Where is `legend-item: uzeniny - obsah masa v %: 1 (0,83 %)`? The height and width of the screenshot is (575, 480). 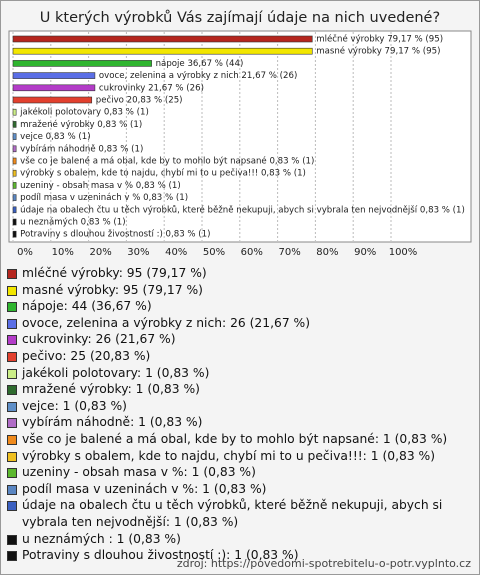
legend-item: uzeniny - obsah masa v %: 1 (0,83 %) is located at coordinates (240, 472).